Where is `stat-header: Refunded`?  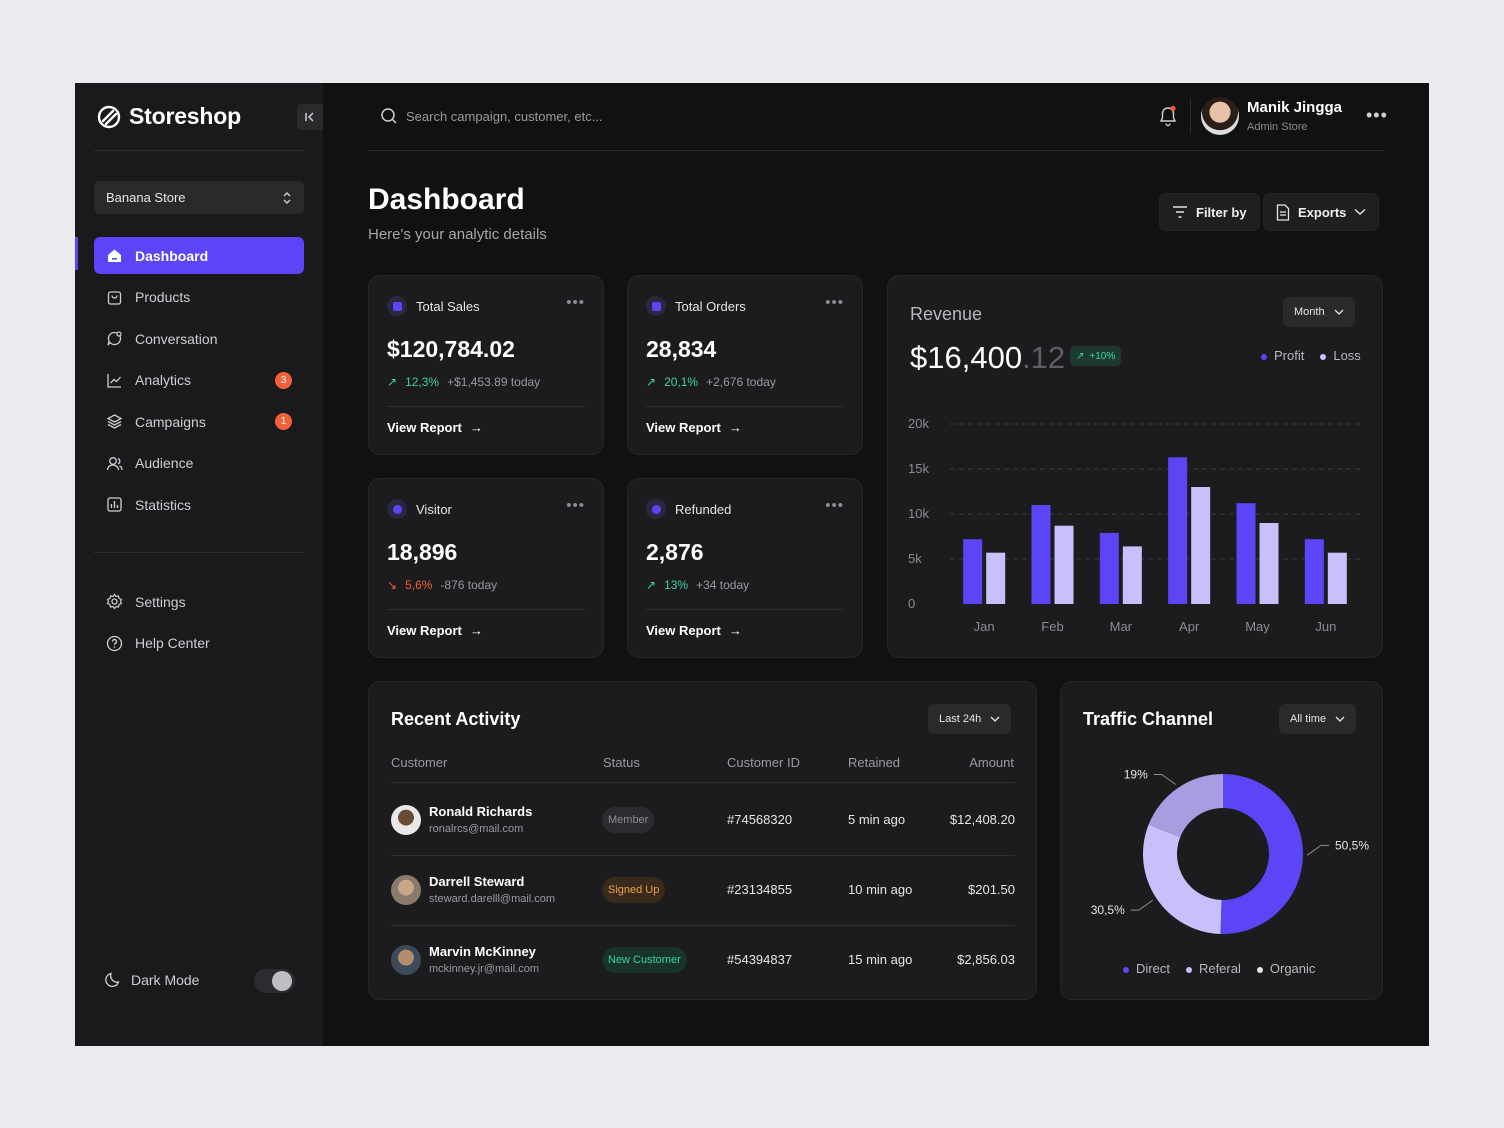
stat-header: Refunded is located at coordinates (688, 509).